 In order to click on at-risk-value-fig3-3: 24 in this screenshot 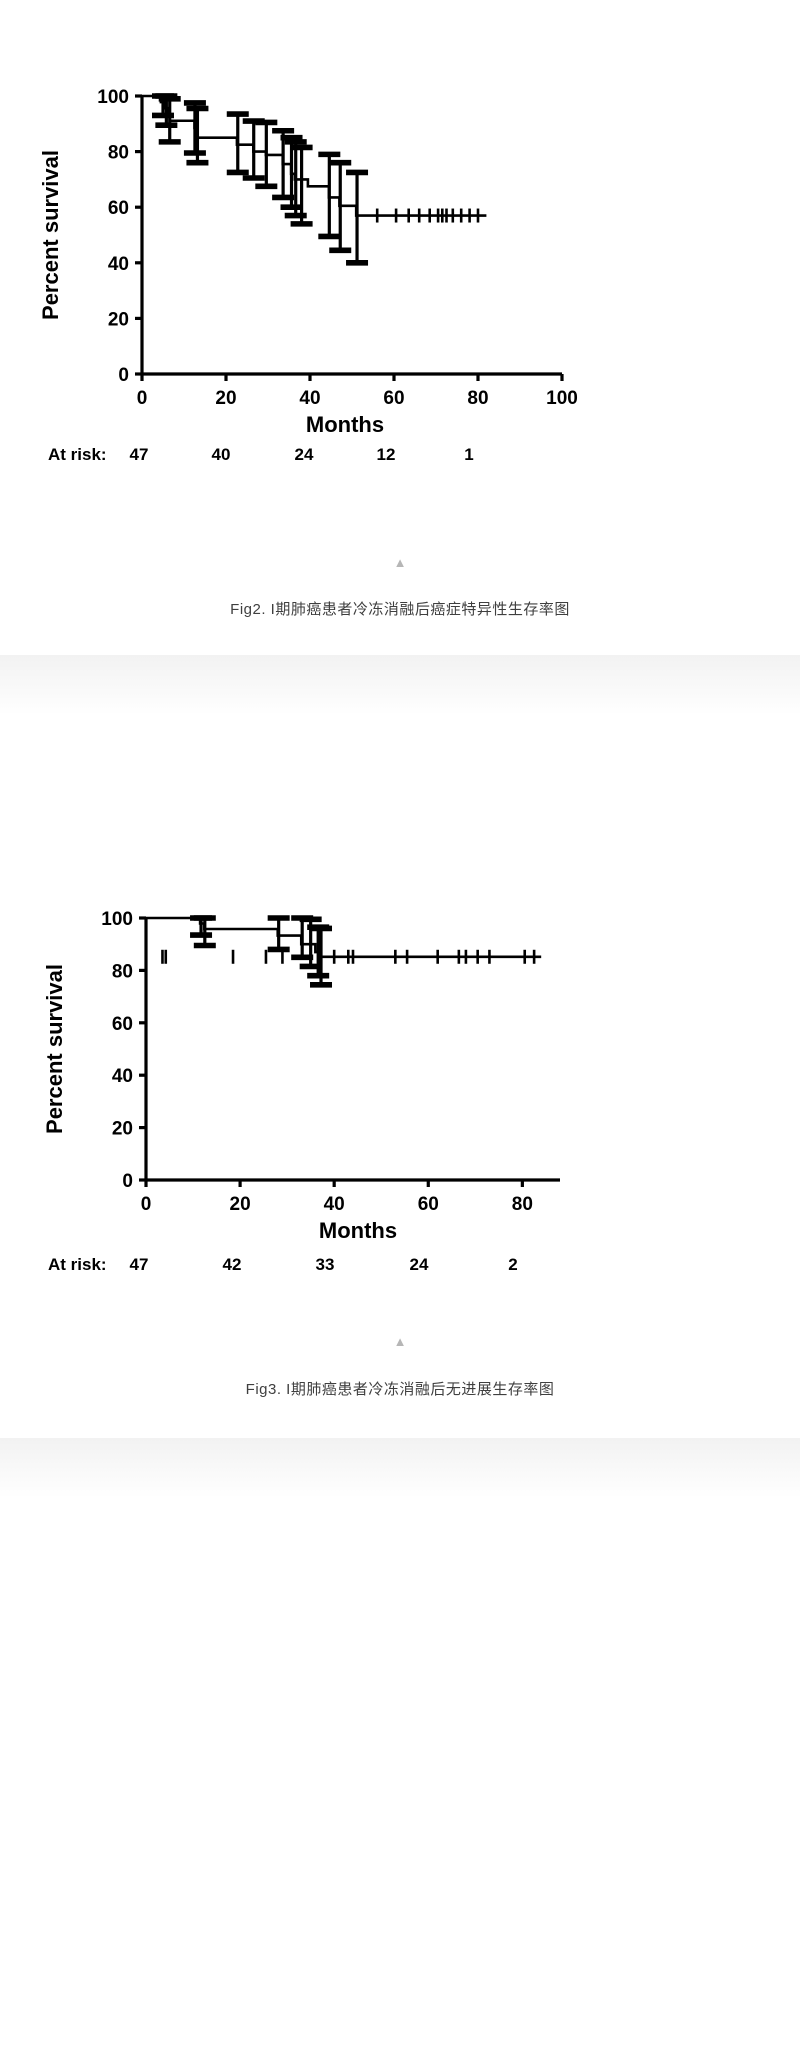, I will do `click(419, 1264)`.